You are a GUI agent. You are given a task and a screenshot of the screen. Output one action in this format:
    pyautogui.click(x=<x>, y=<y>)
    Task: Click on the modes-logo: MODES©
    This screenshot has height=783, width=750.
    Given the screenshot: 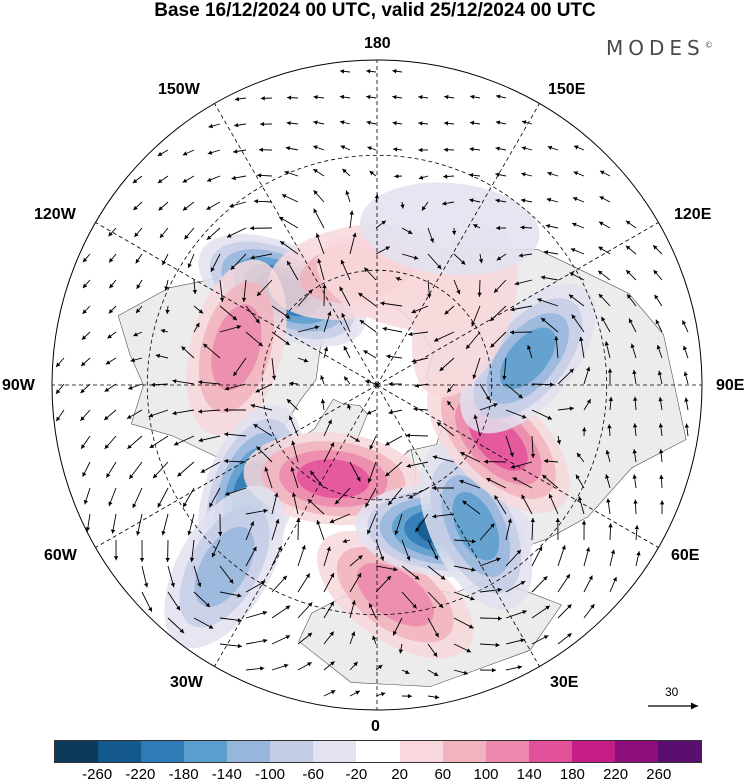 What is the action you would take?
    pyautogui.click(x=659, y=48)
    